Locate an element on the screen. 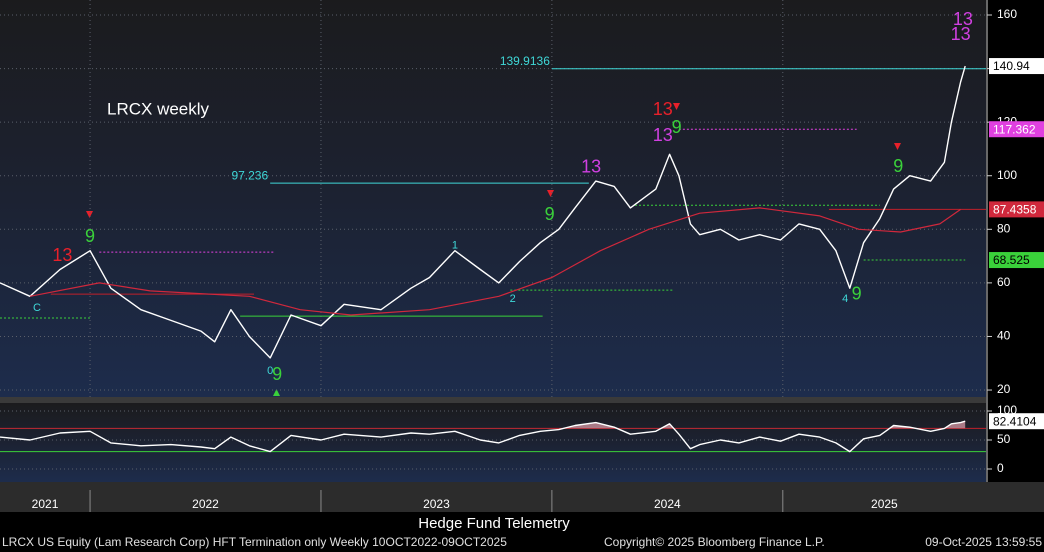 The image size is (1044, 552). x-tick-label: 2021 is located at coordinates (45, 504).